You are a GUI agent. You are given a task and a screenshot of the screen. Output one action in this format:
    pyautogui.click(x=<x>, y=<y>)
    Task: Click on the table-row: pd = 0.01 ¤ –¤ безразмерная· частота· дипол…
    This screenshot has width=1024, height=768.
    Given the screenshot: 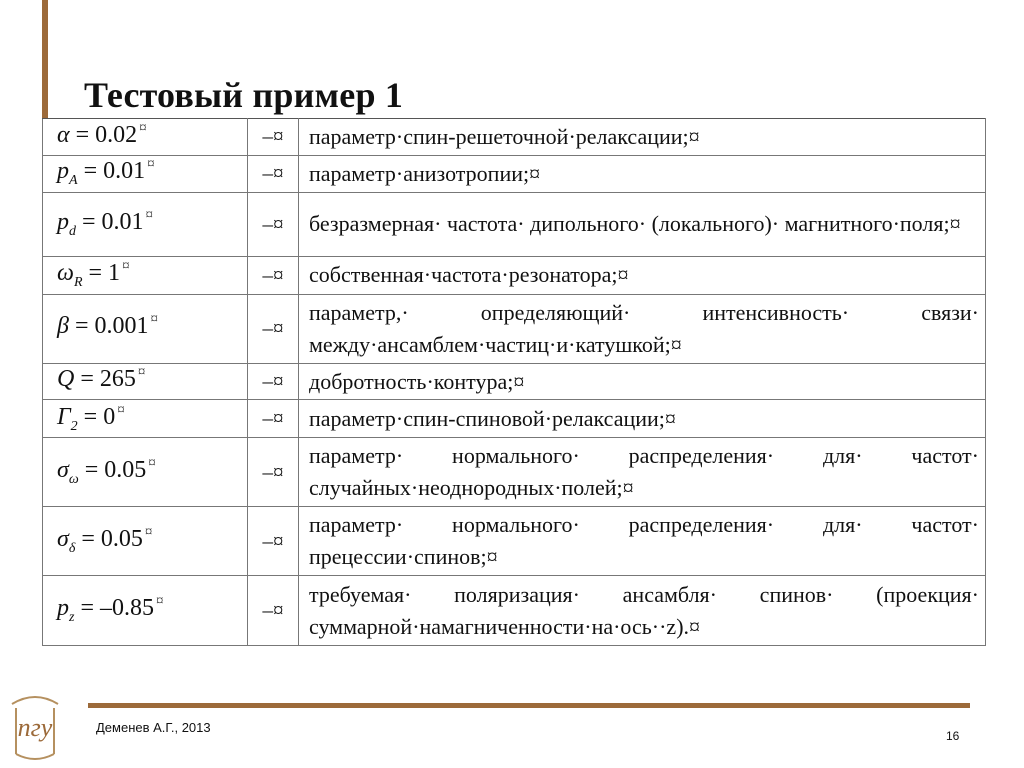 What is the action you would take?
    pyautogui.click(x=514, y=224)
    